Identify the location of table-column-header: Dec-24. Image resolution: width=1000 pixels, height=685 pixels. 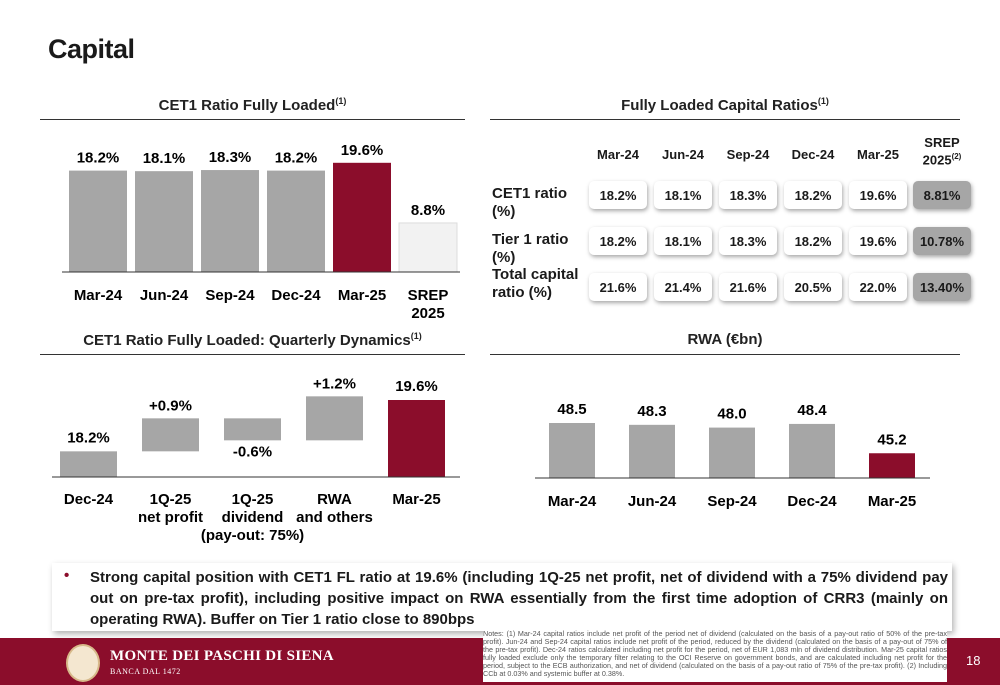
(813, 154).